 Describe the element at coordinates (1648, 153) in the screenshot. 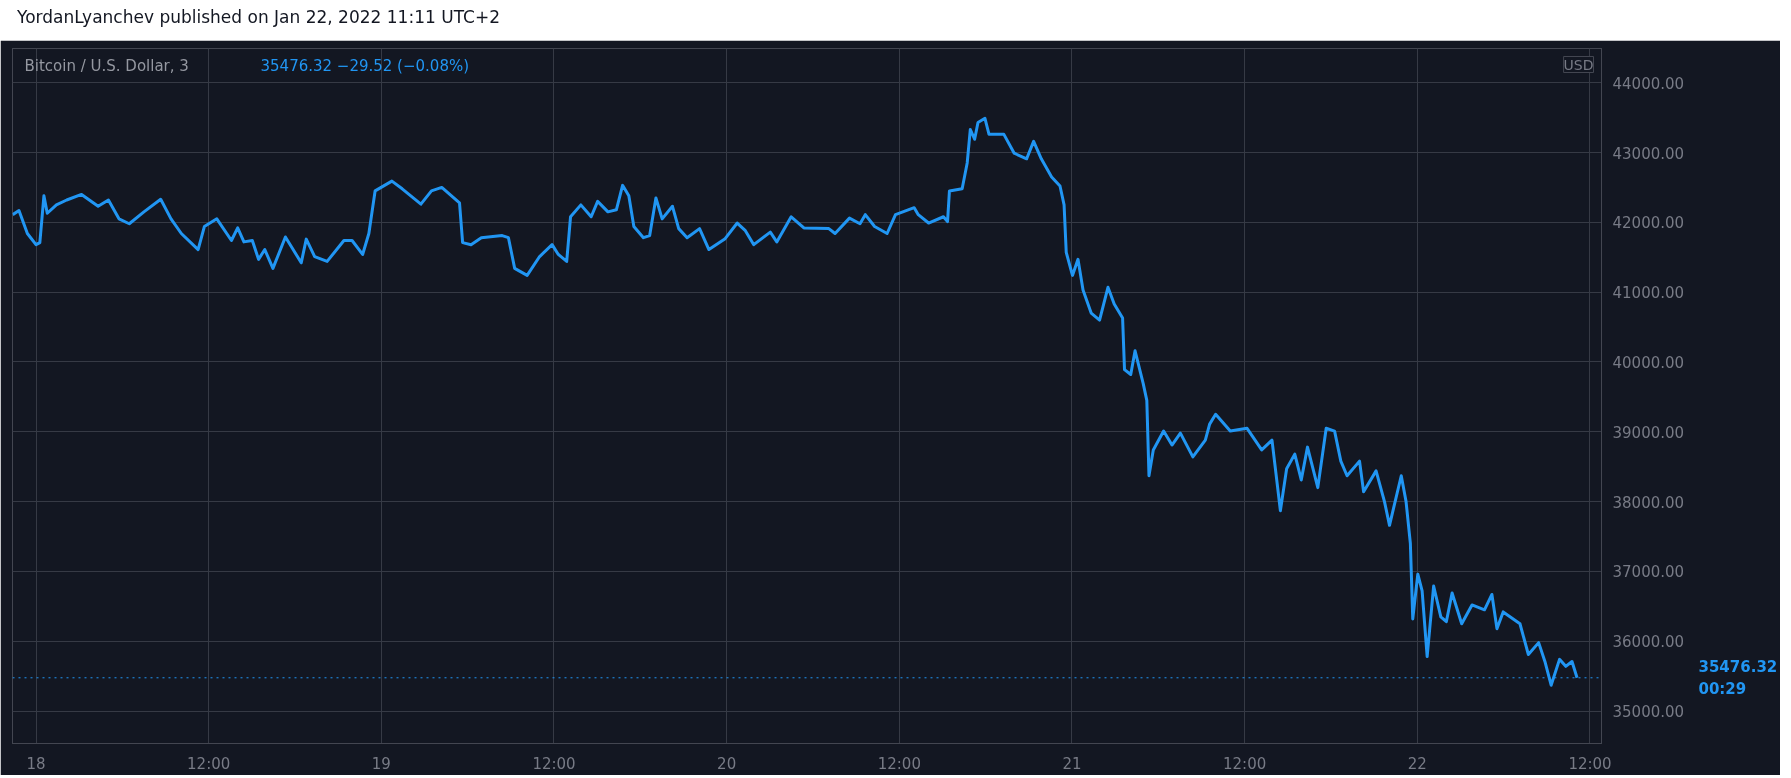

I see `y-tick-label: 43000.00` at that location.